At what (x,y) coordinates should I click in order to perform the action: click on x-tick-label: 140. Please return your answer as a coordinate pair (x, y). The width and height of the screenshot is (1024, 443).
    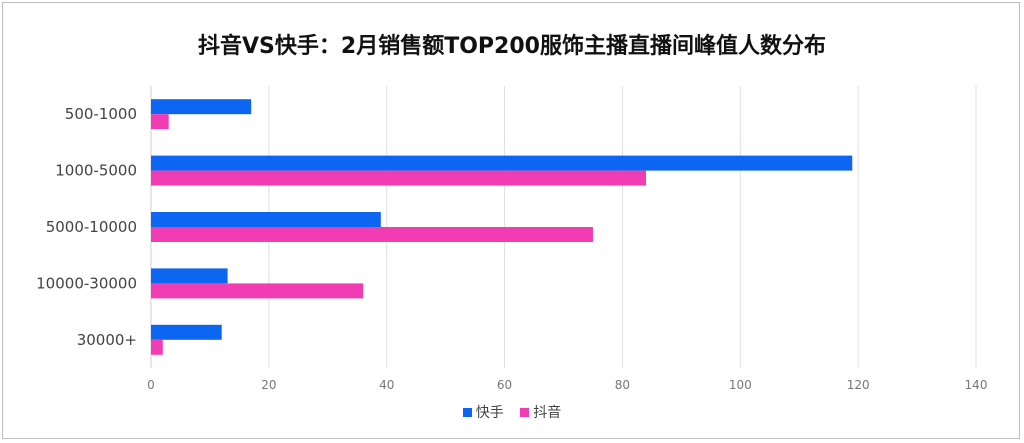
    Looking at the image, I should click on (976, 385).